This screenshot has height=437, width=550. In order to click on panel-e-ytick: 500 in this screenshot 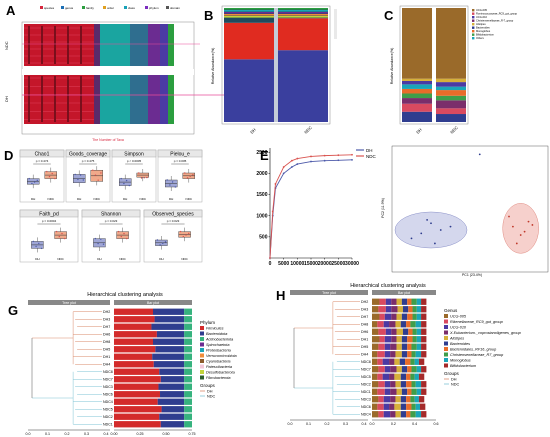, I will do `click(263, 237)`.